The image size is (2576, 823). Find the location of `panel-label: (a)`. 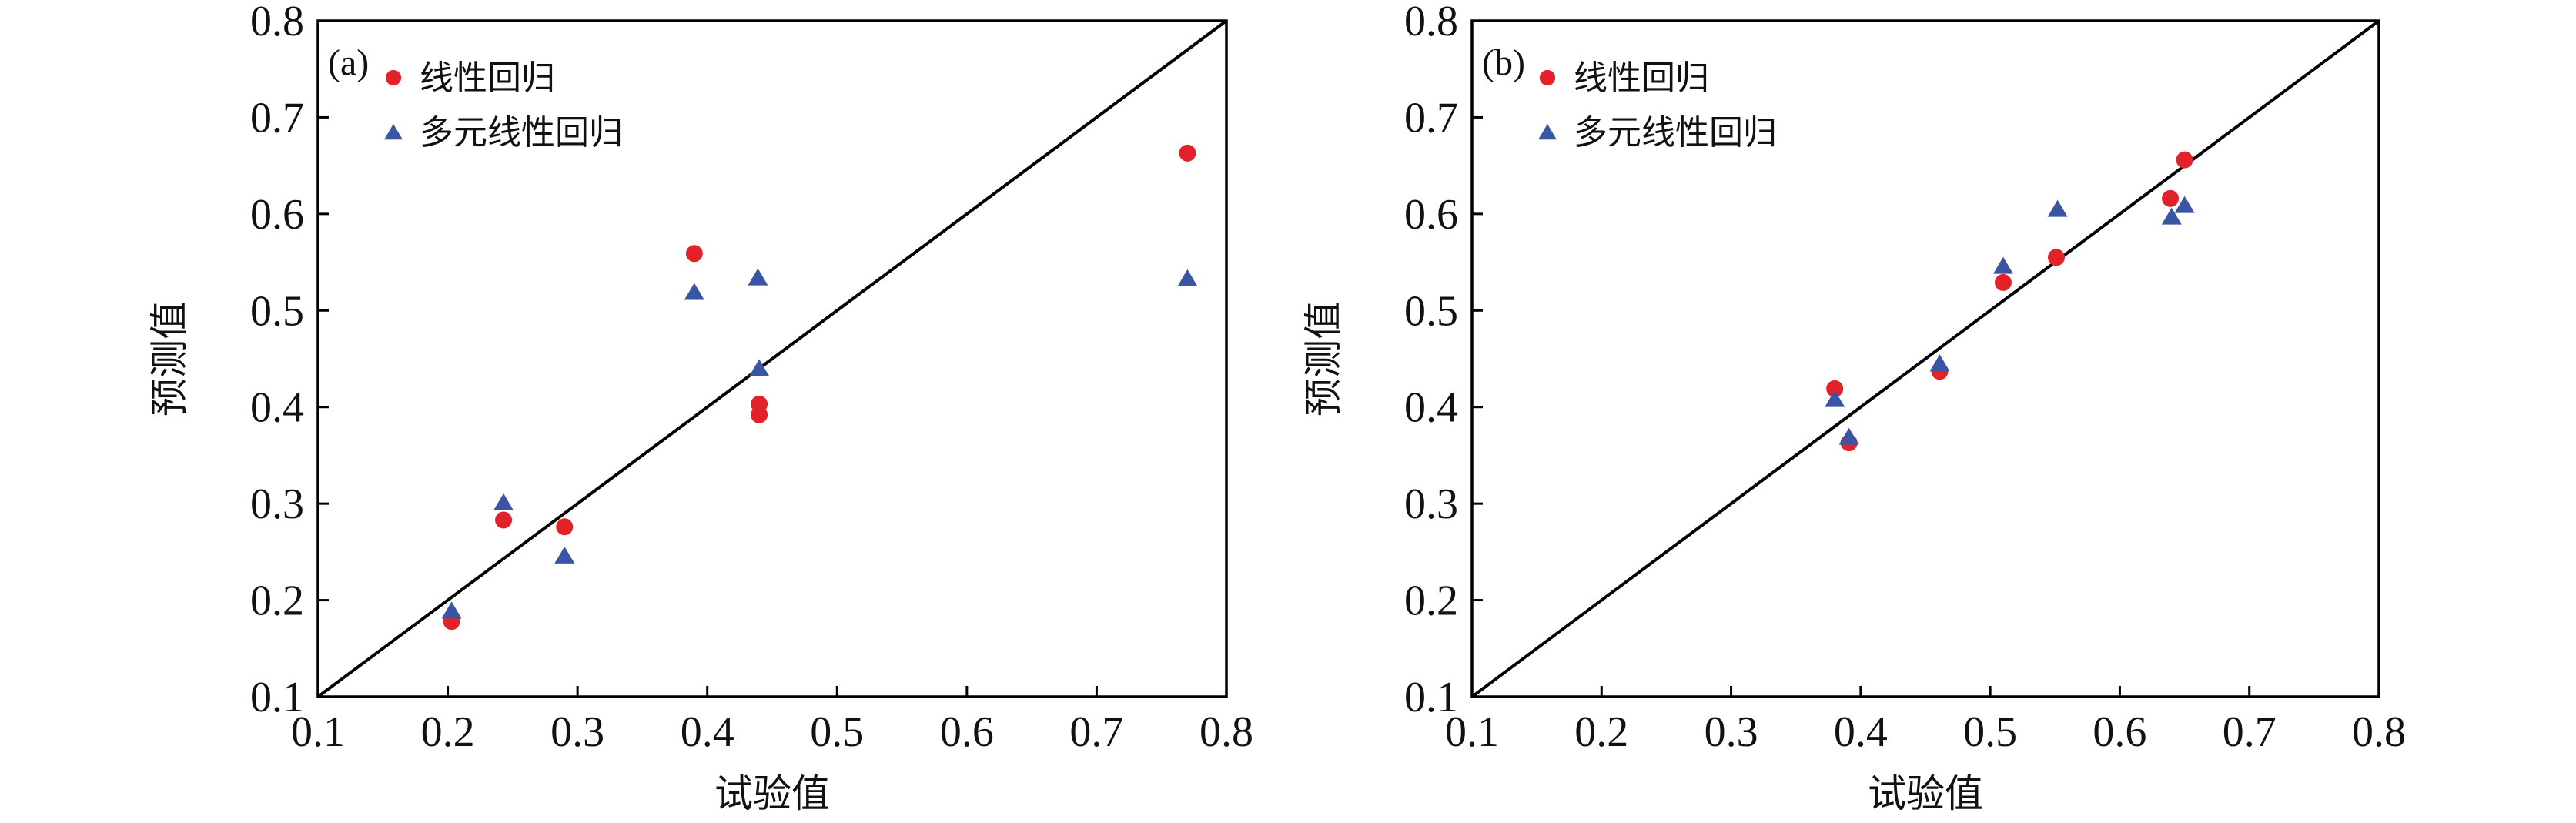

panel-label: (a) is located at coordinates (348, 62).